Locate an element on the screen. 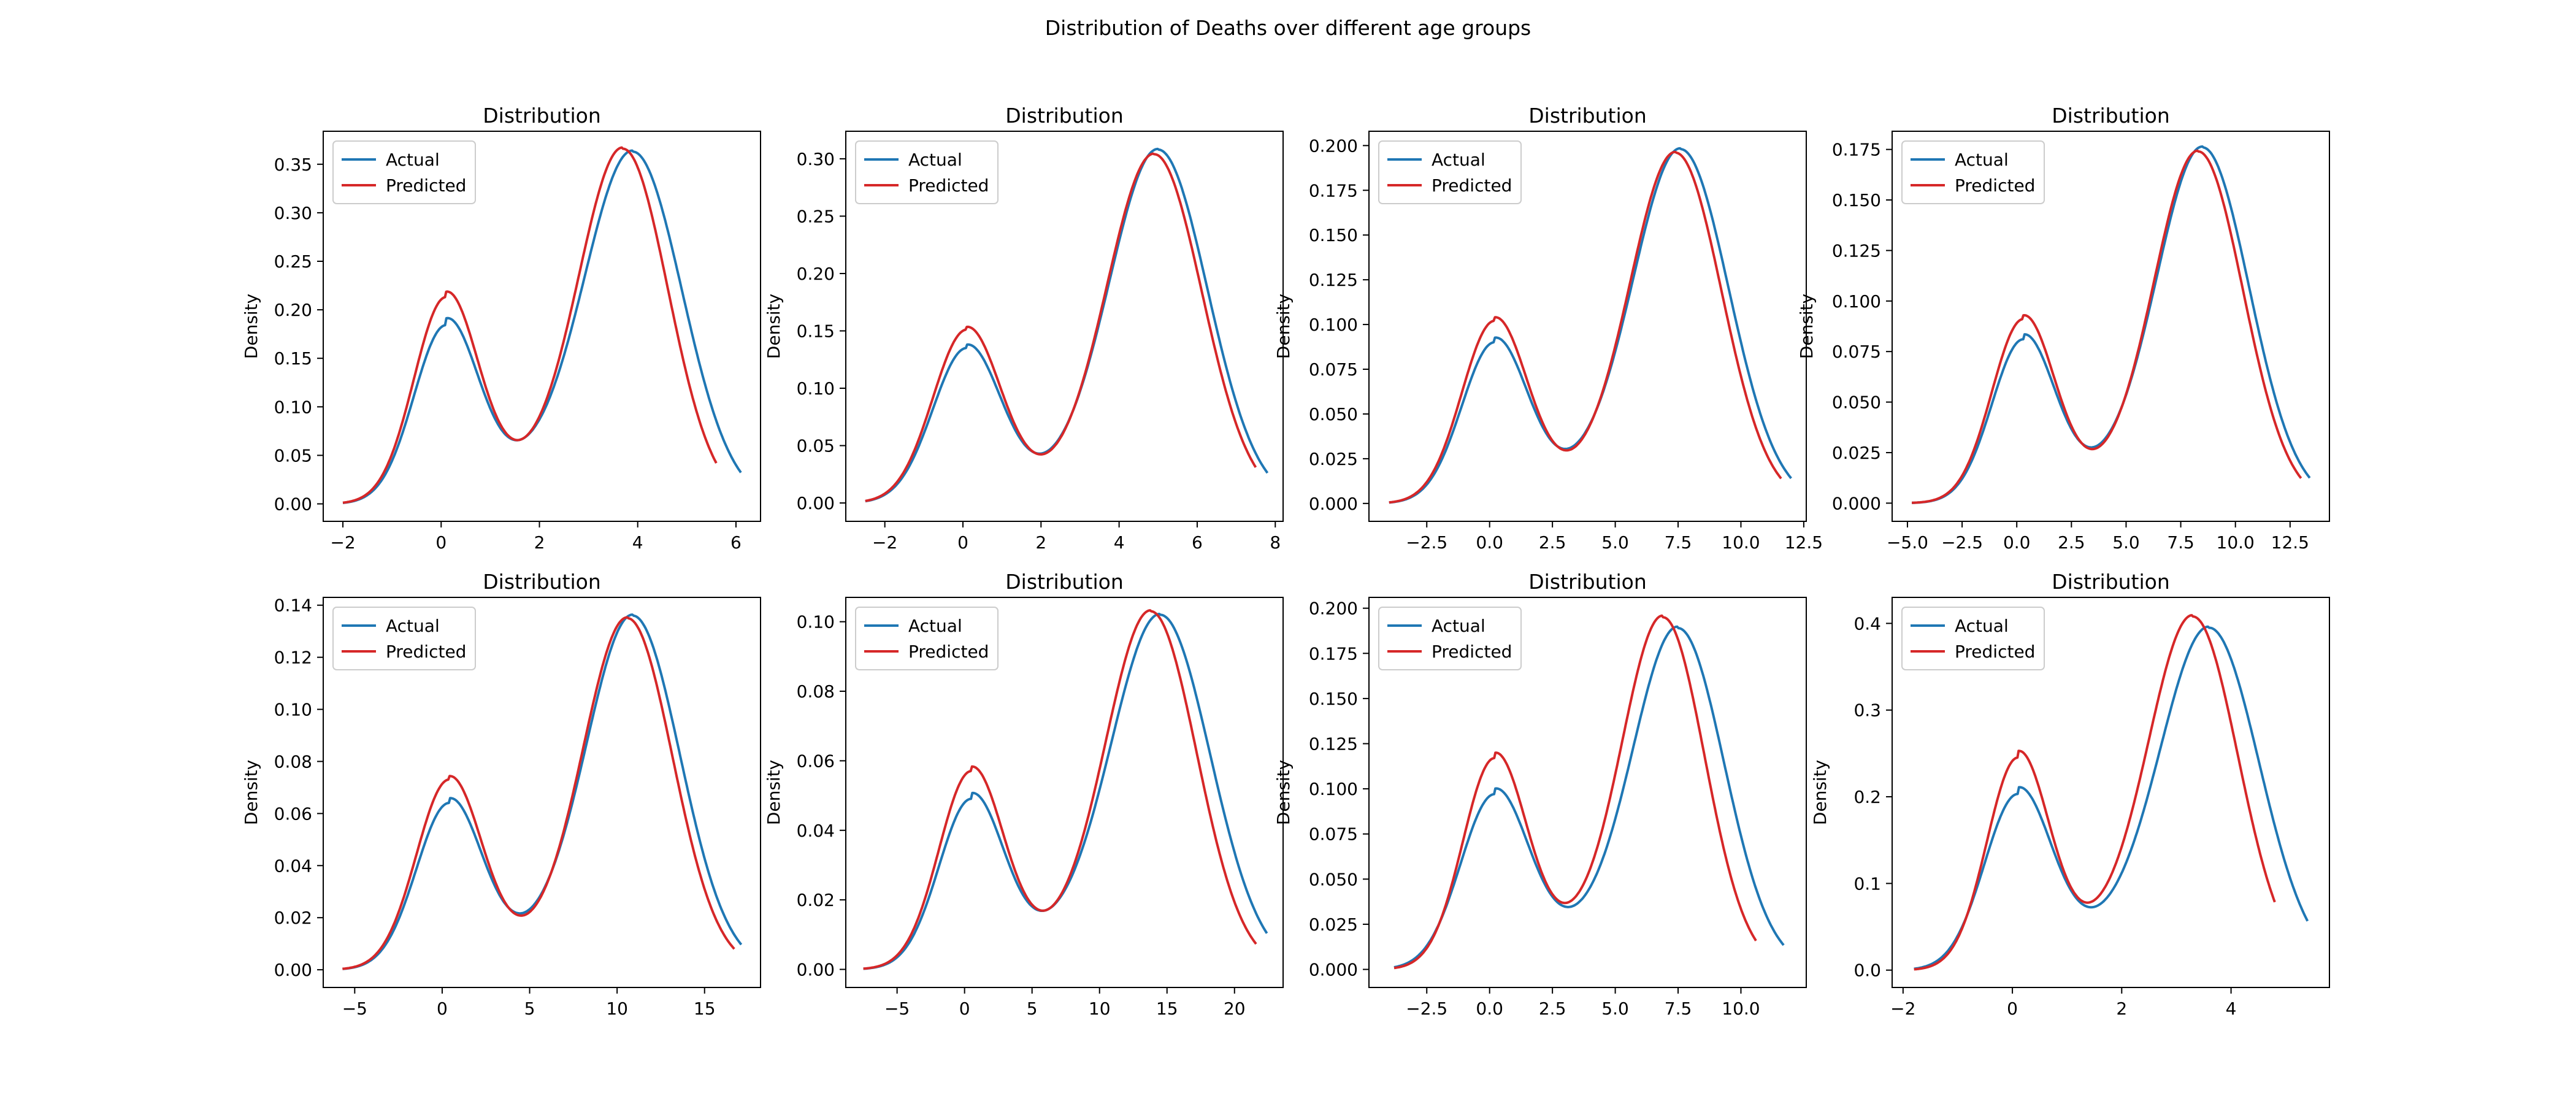  y-tick-label: 0.15 is located at coordinates (816, 331).